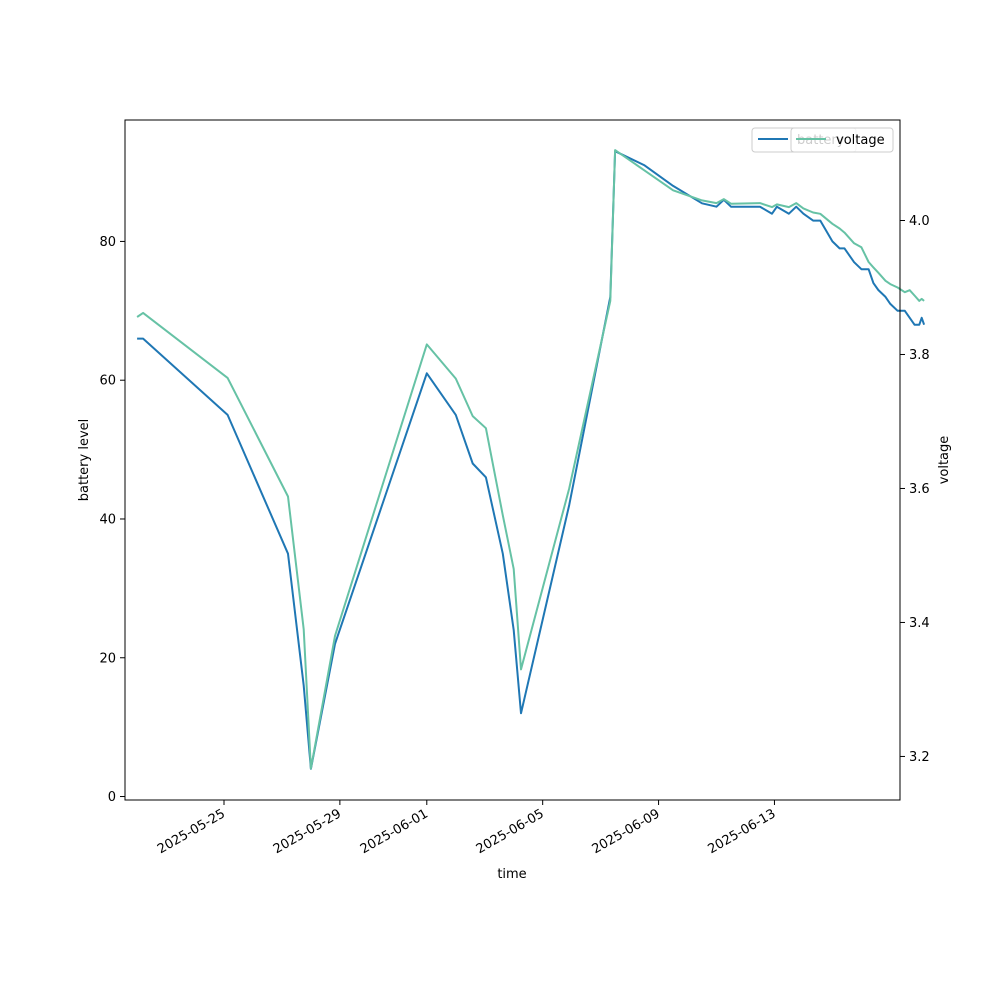 This screenshot has width=1000, height=1000. I want to click on left-y-tick-label: 40, so click(107, 519).